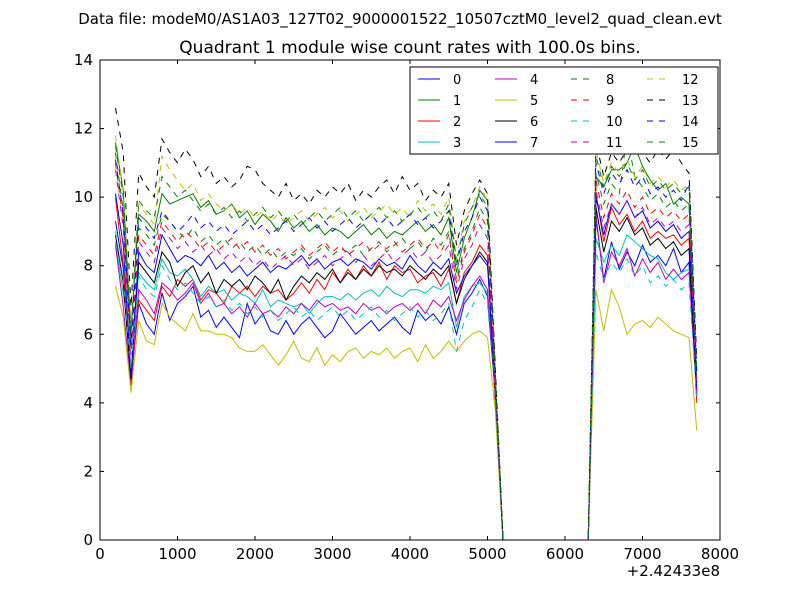  What do you see at coordinates (614, 143) in the screenshot?
I see `legend-label-11: 11` at bounding box center [614, 143].